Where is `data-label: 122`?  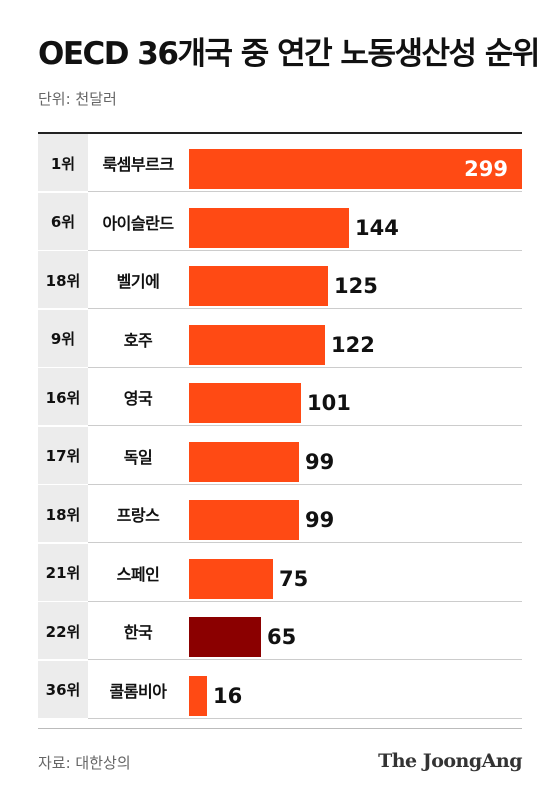
data-label: 122 is located at coordinates (353, 344).